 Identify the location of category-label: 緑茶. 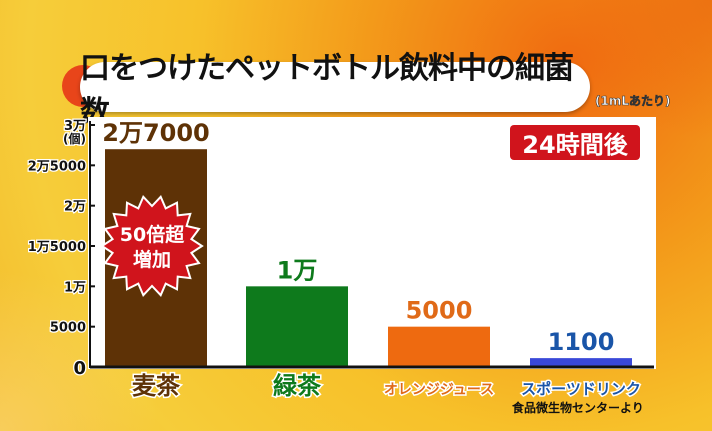
(297, 386).